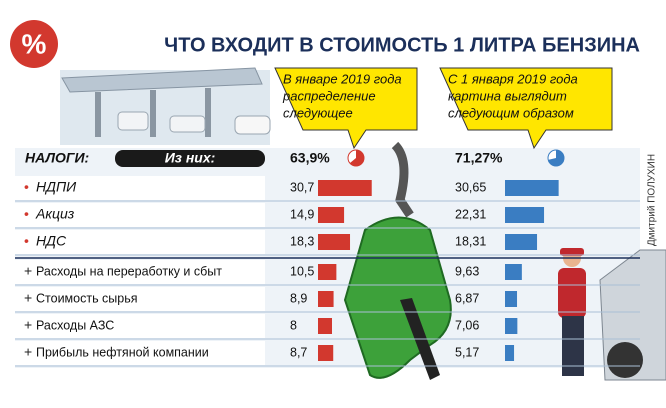  What do you see at coordinates (298, 352) in the screenshot?
I see `value-label: 8,7` at bounding box center [298, 352].